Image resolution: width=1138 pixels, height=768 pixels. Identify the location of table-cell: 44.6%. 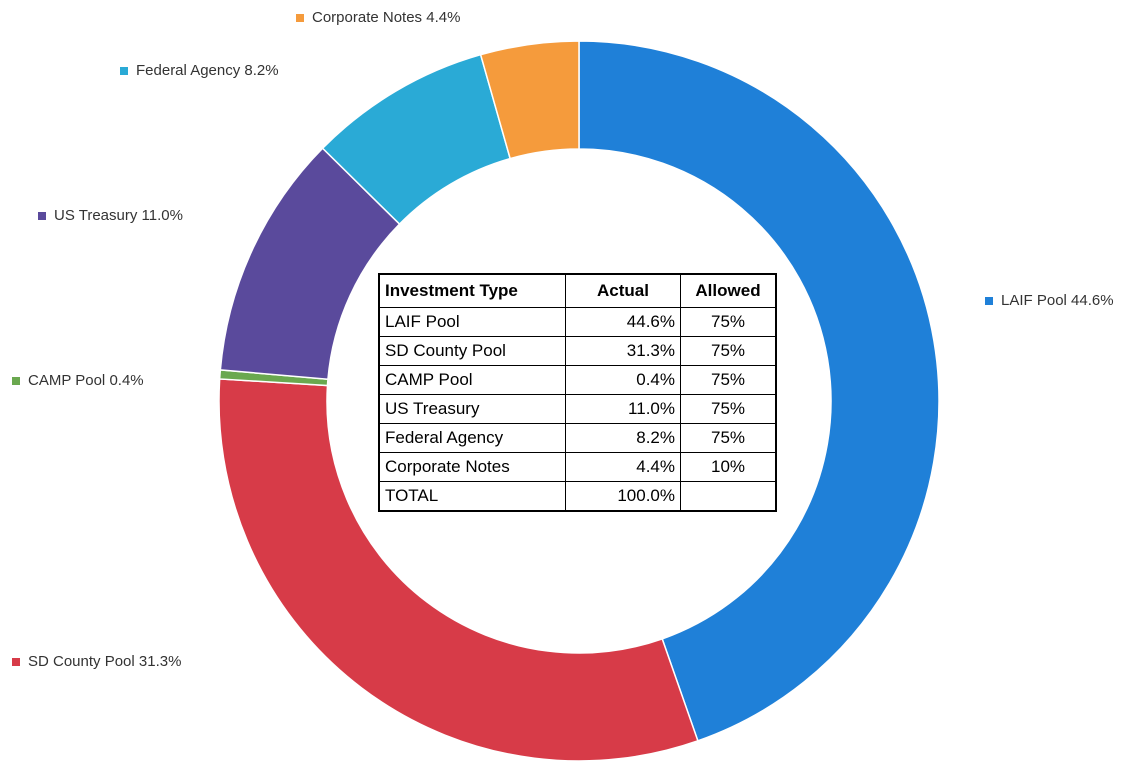
(623, 322).